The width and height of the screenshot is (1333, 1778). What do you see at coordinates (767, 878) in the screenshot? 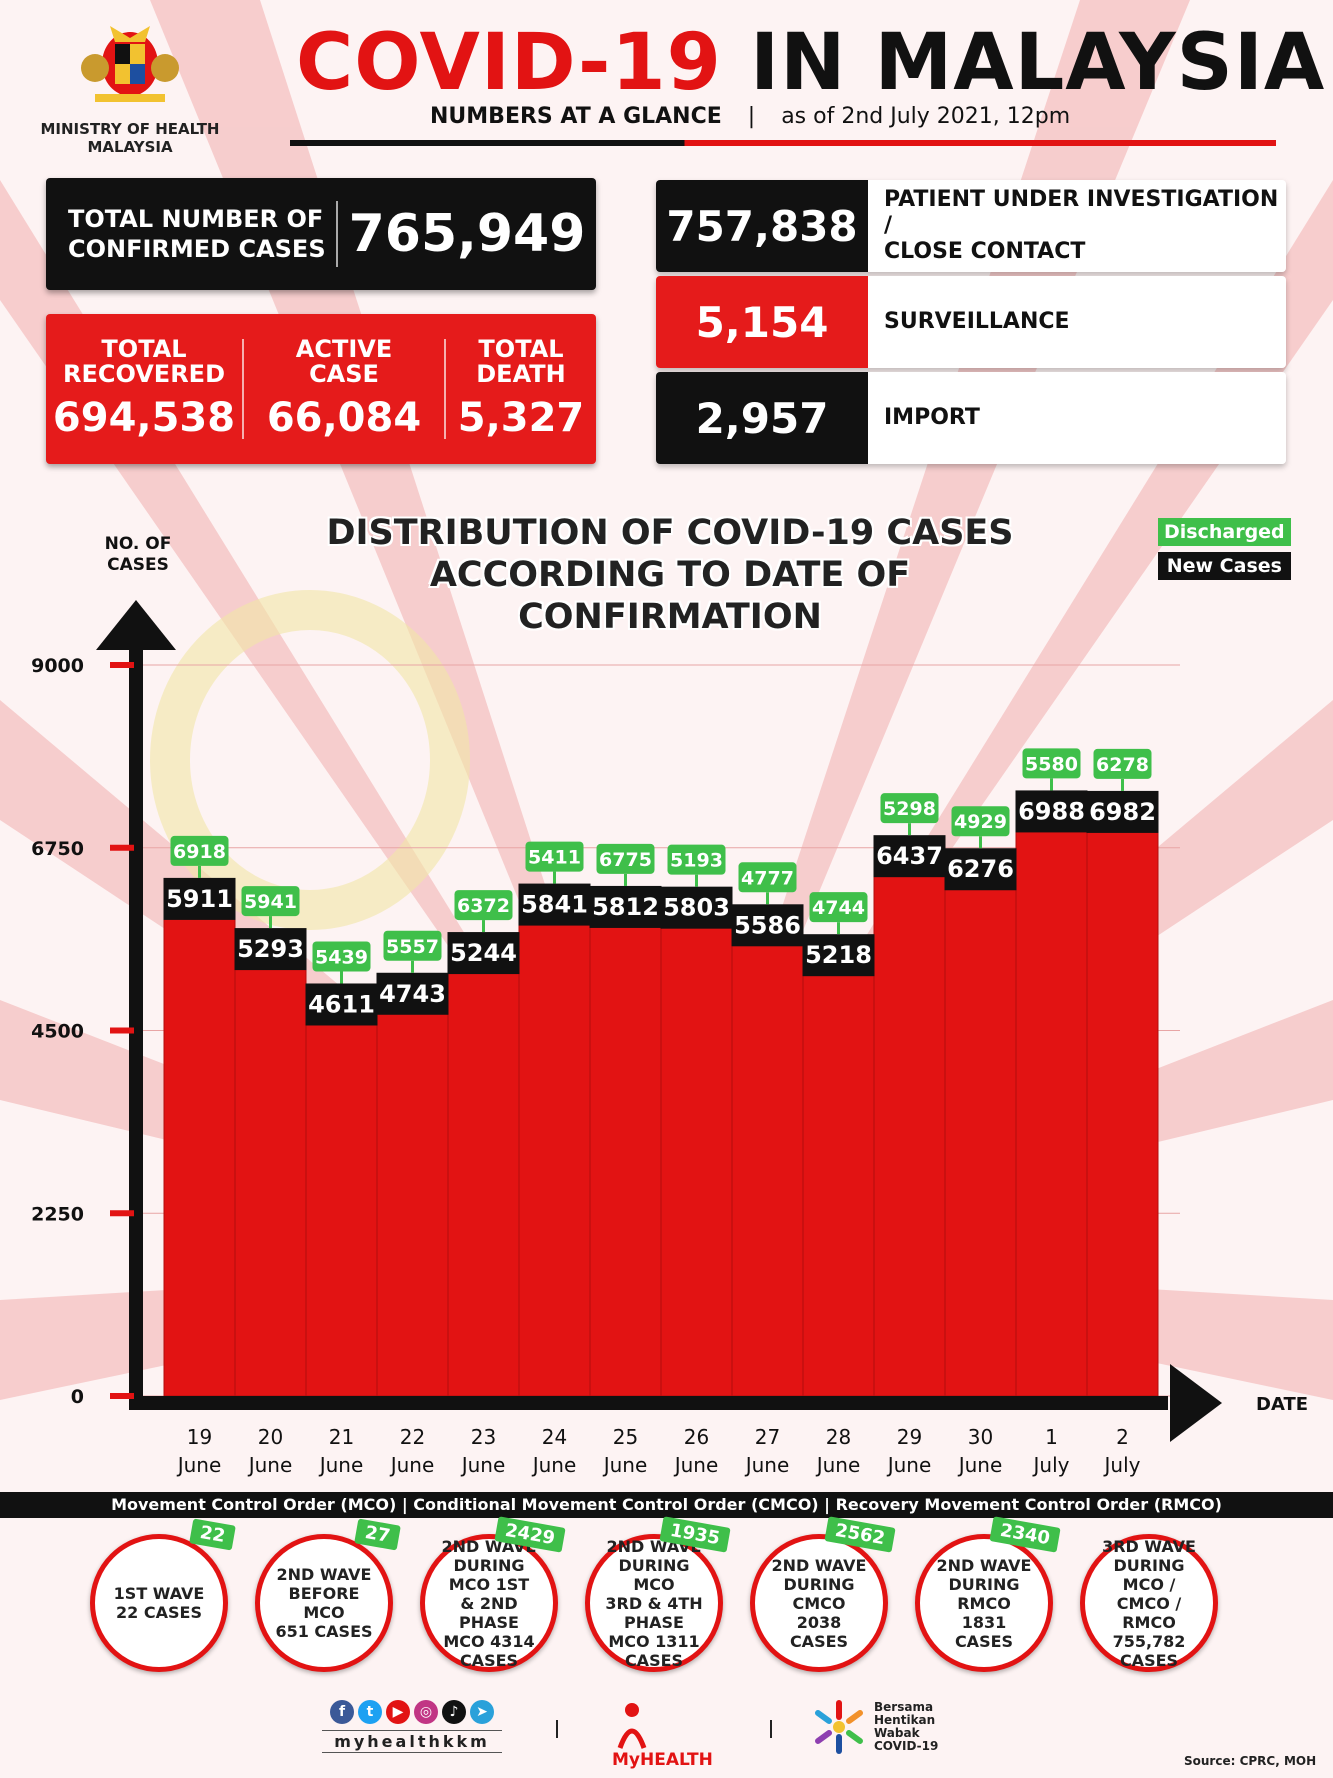
I see `discharged-label: 4777` at bounding box center [767, 878].